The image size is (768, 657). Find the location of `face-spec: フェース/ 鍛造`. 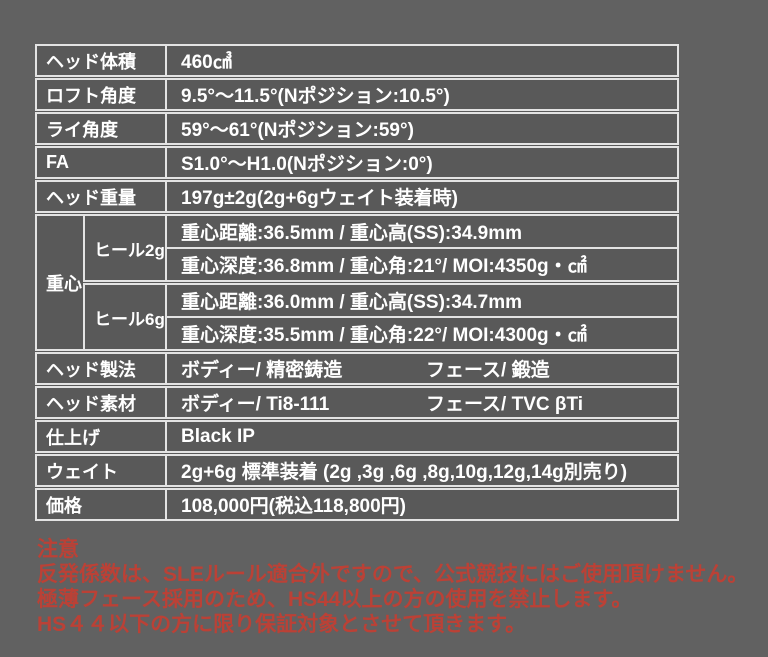

face-spec: フェース/ 鍛造 is located at coordinates (488, 370).